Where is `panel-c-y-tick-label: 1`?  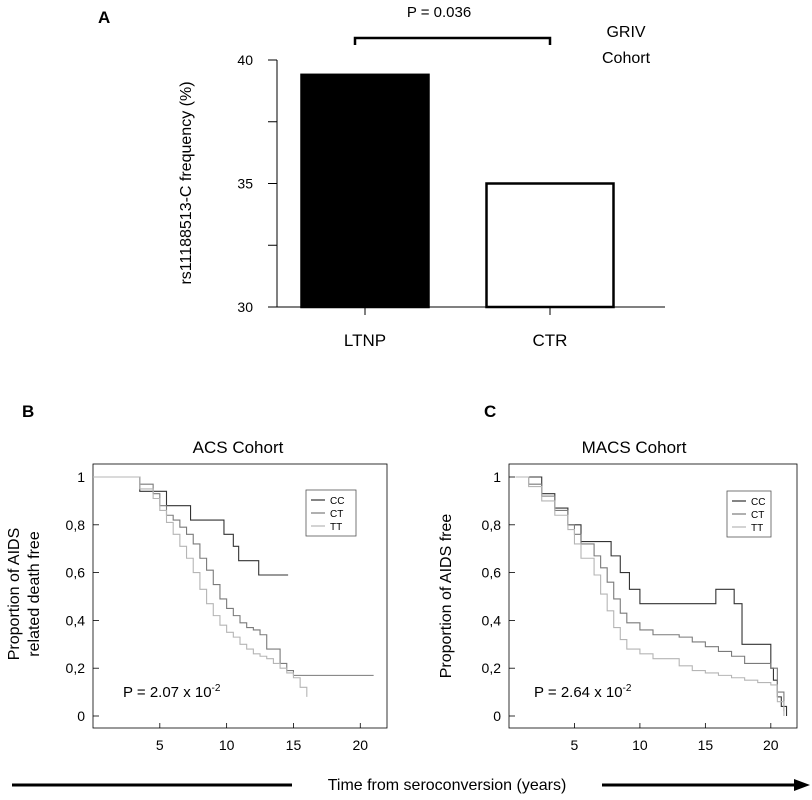
panel-c-y-tick-label: 1 is located at coordinates (497, 477).